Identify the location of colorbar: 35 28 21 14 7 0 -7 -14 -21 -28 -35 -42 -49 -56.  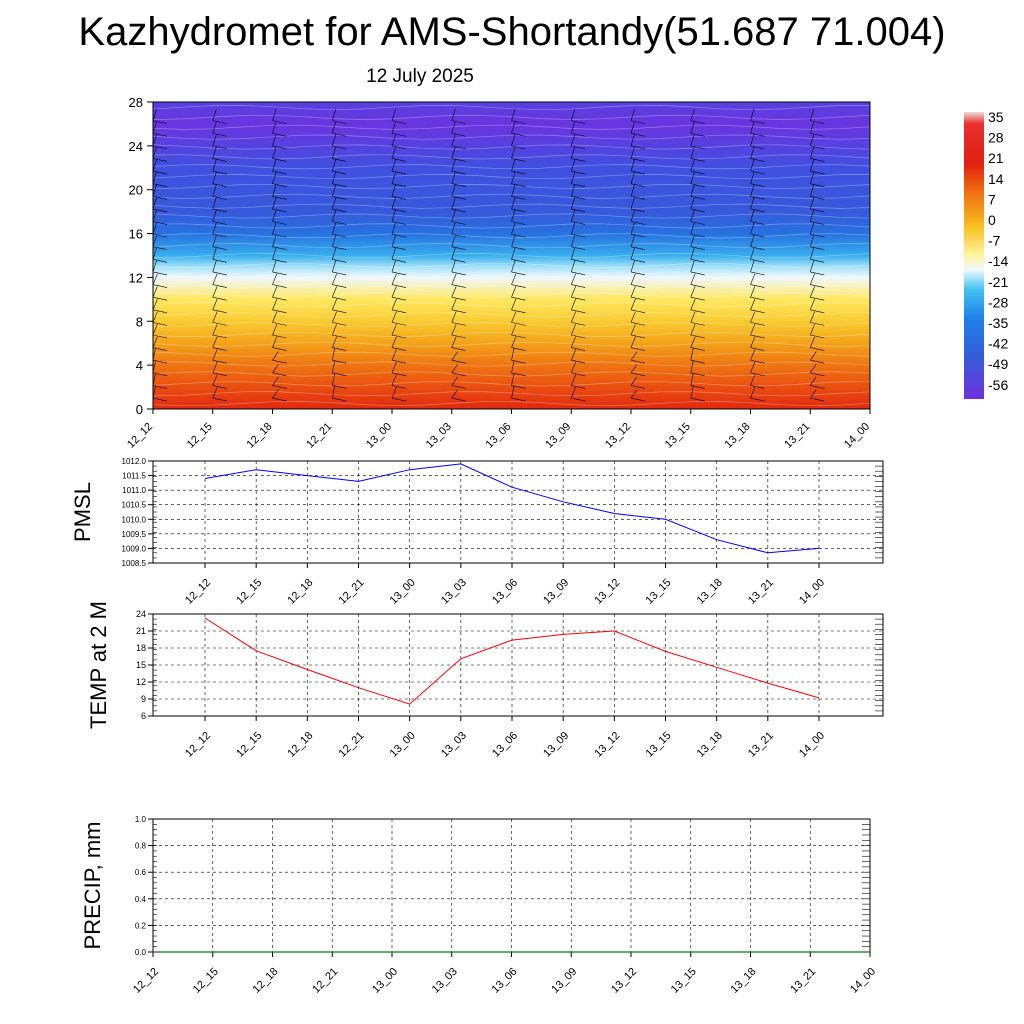
(986, 254).